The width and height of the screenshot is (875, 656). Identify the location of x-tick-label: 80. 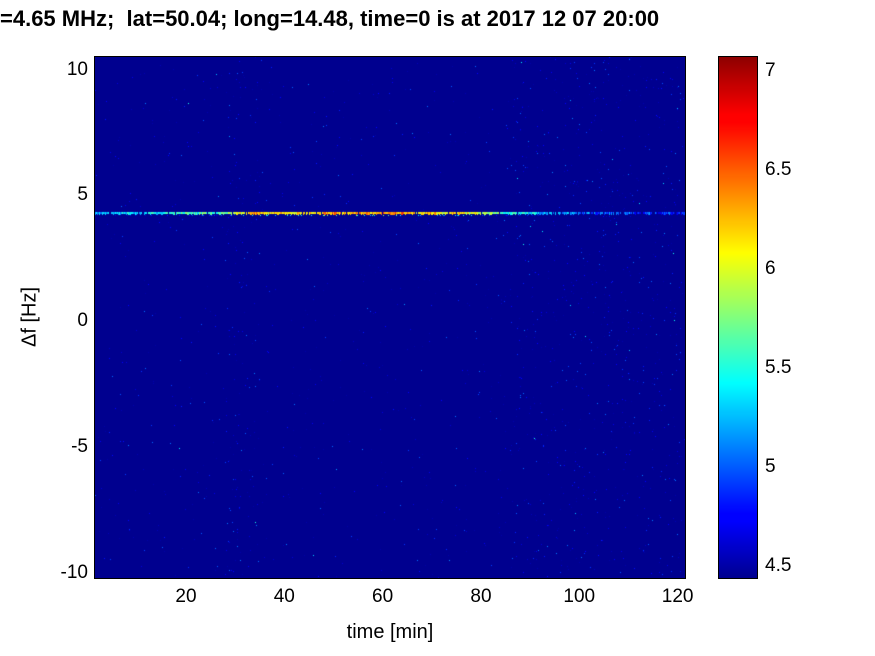
(481, 596).